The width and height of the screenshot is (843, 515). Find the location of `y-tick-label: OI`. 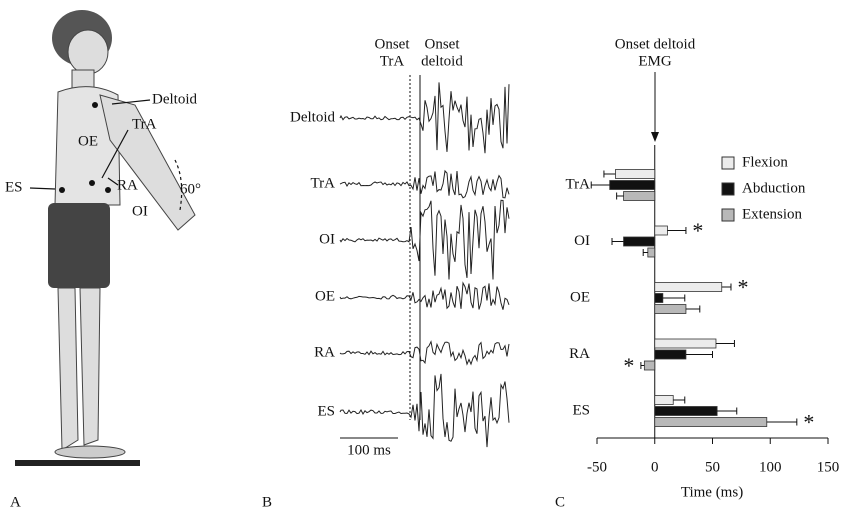

y-tick-label: OI is located at coordinates (582, 241).